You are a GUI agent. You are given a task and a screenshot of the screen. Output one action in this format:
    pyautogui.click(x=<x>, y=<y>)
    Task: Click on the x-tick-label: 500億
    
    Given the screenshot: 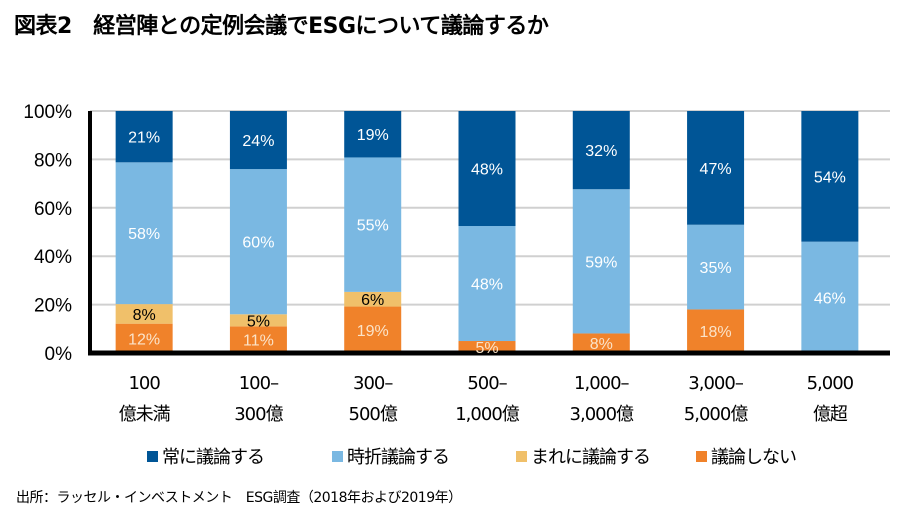 What is the action you would take?
    pyautogui.click(x=373, y=414)
    